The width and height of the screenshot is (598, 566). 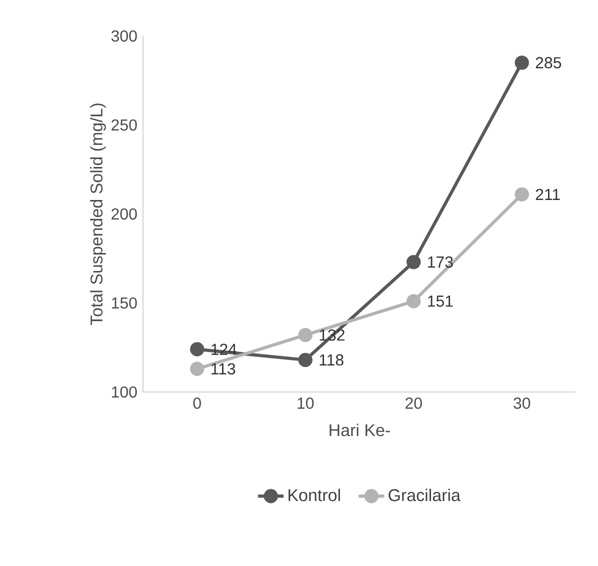 What do you see at coordinates (414, 403) in the screenshot?
I see `x-tick-label: 20` at bounding box center [414, 403].